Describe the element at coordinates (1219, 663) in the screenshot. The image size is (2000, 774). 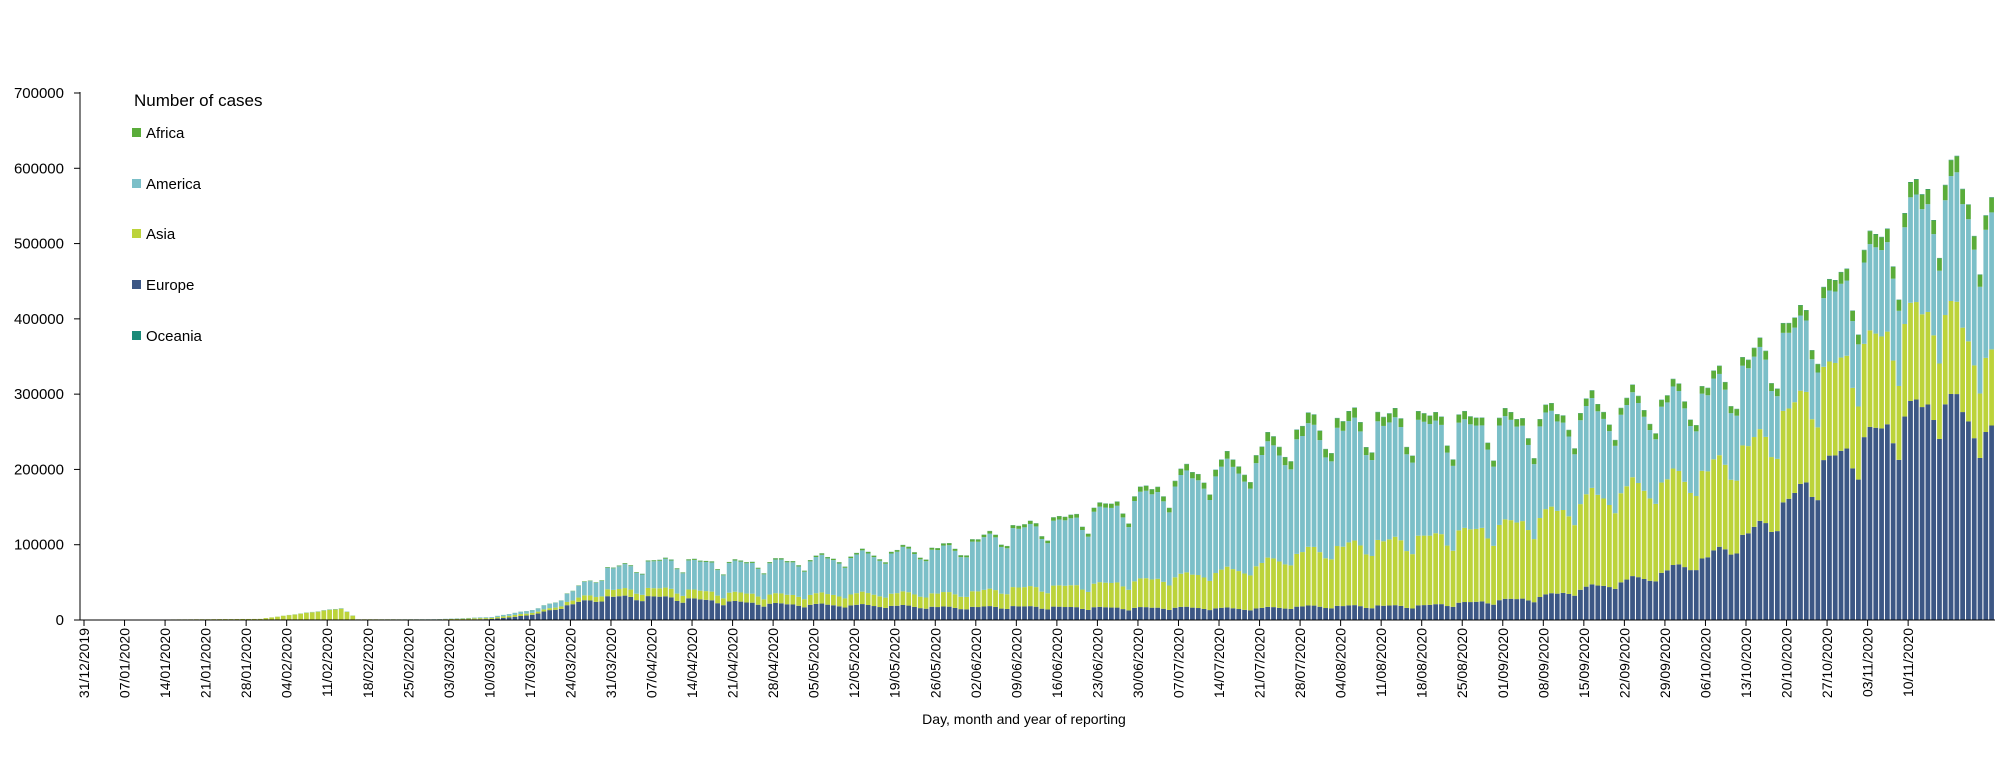
I see `x-tick-label: 14/07/2020` at that location.